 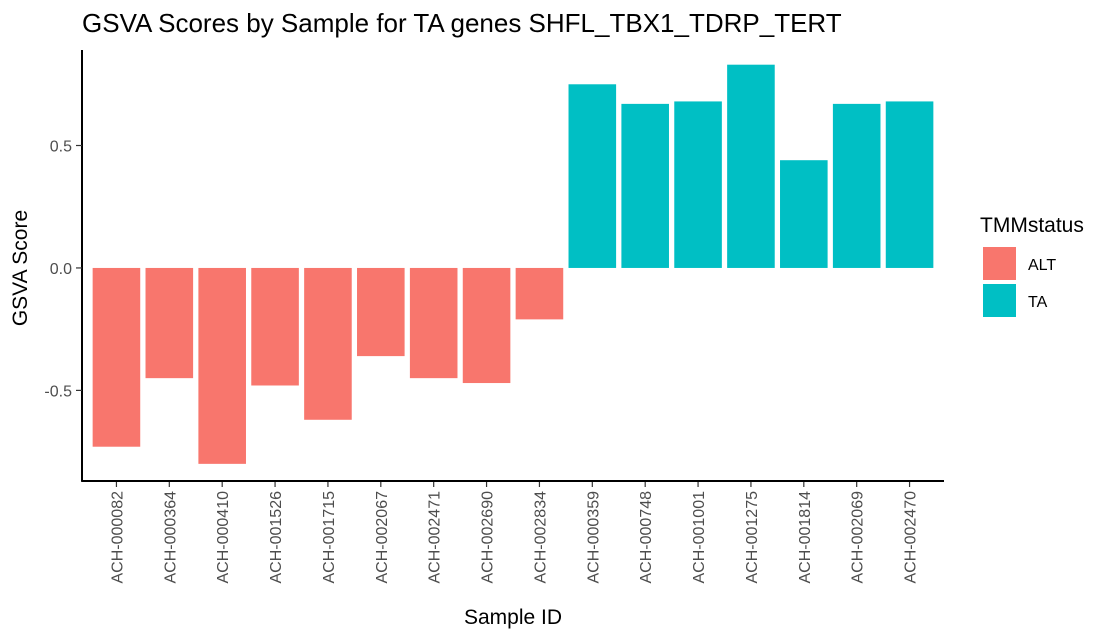 I want to click on legend-label-alt: ALT, so click(x=1042, y=265).